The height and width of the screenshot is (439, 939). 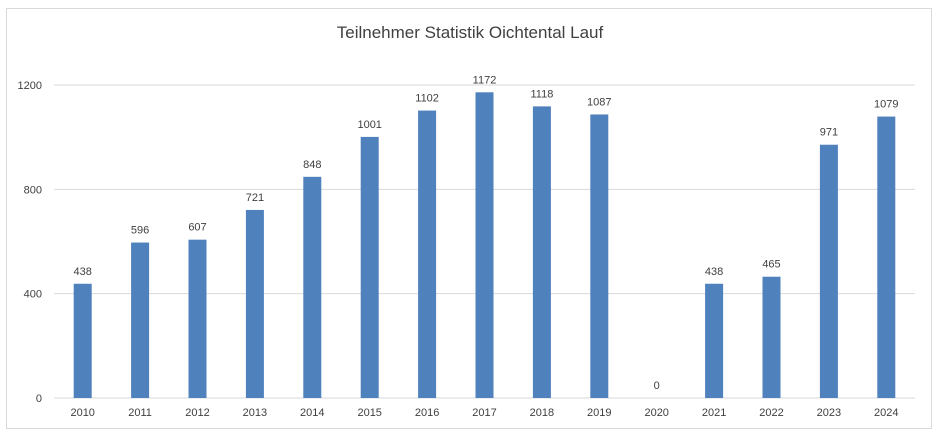 What do you see at coordinates (39, 399) in the screenshot?
I see `y-tick-label: 0` at bounding box center [39, 399].